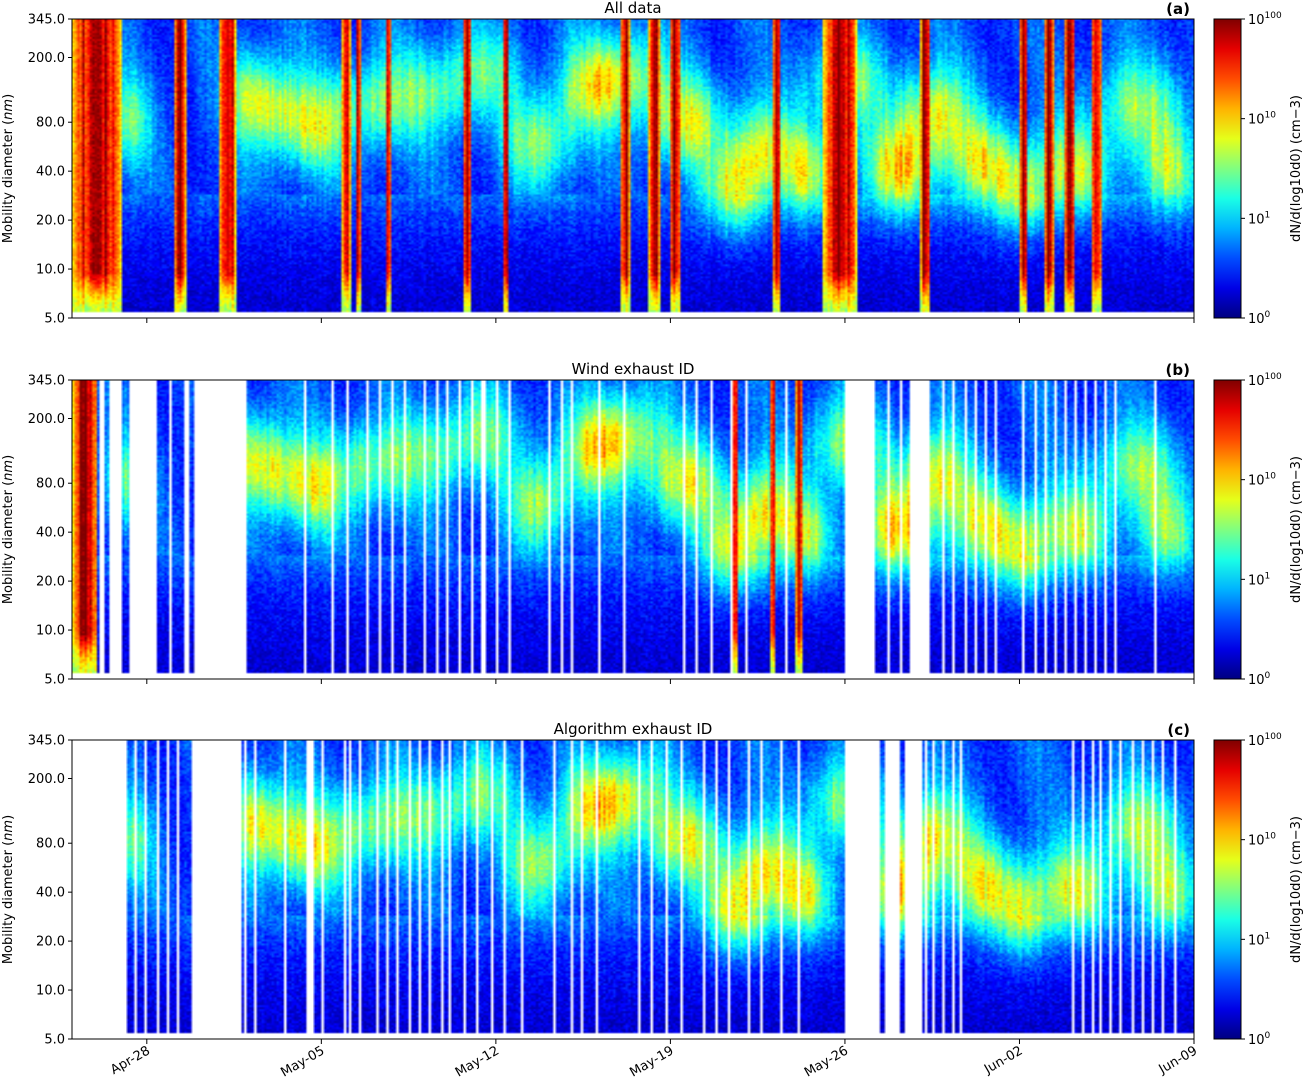 Image resolution: width=1304 pixels, height=1087 pixels. Describe the element at coordinates (130, 1060) in the screenshot. I see `x-tick-label: Apr-28` at that location.